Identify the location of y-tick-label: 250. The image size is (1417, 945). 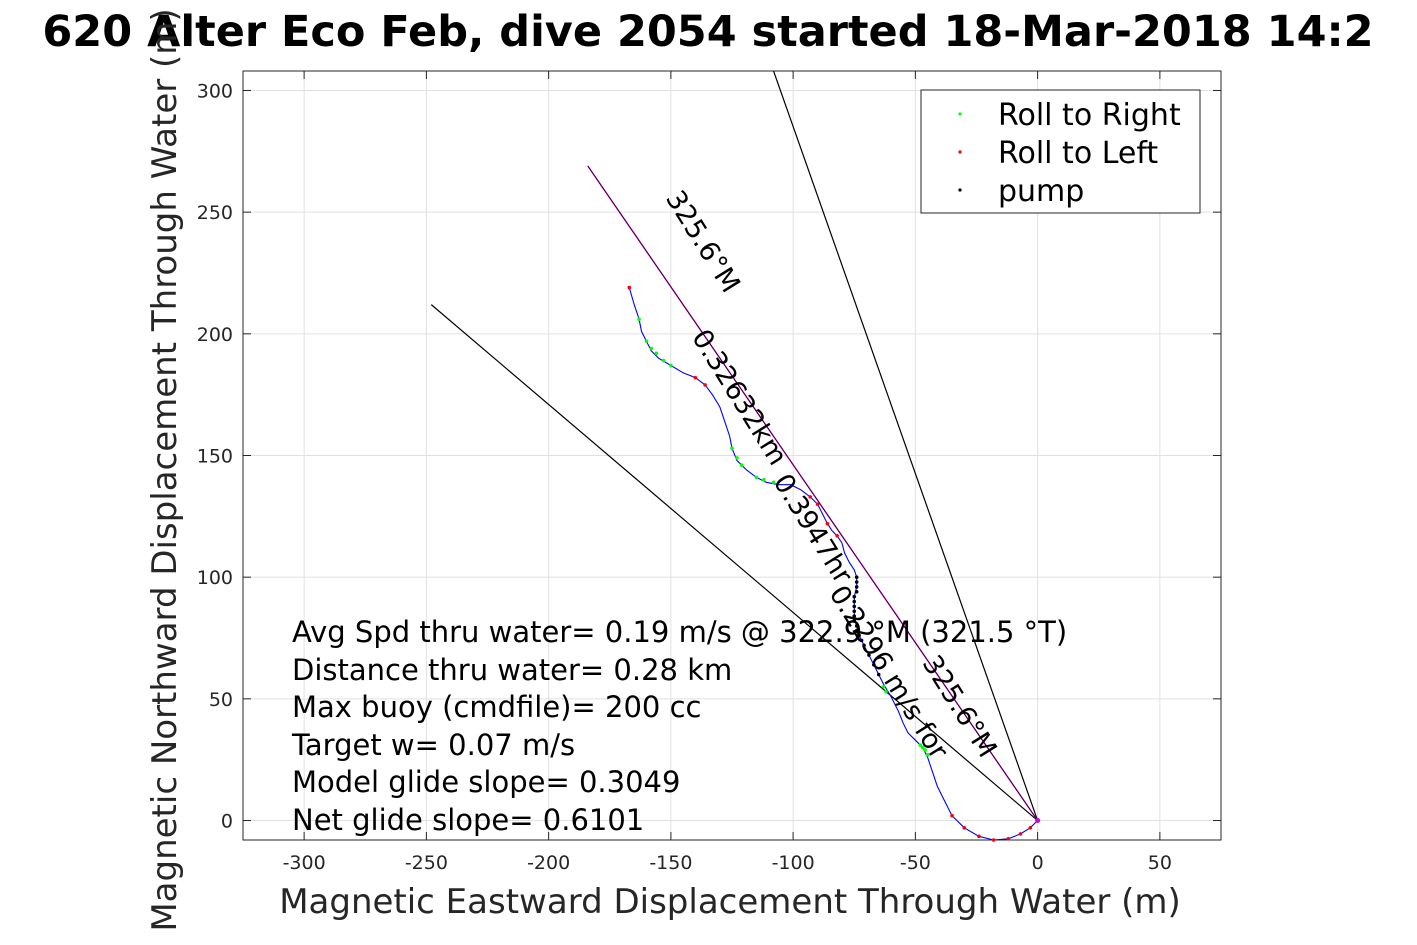
(215, 213).